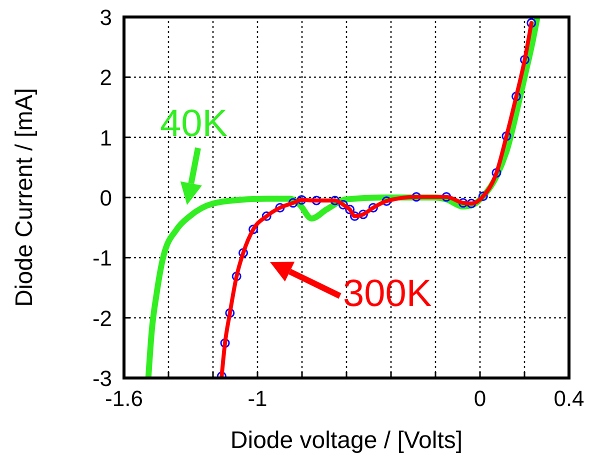 This screenshot has height=458, width=589. What do you see at coordinates (194, 124) in the screenshot?
I see `series-label: 40K` at bounding box center [194, 124].